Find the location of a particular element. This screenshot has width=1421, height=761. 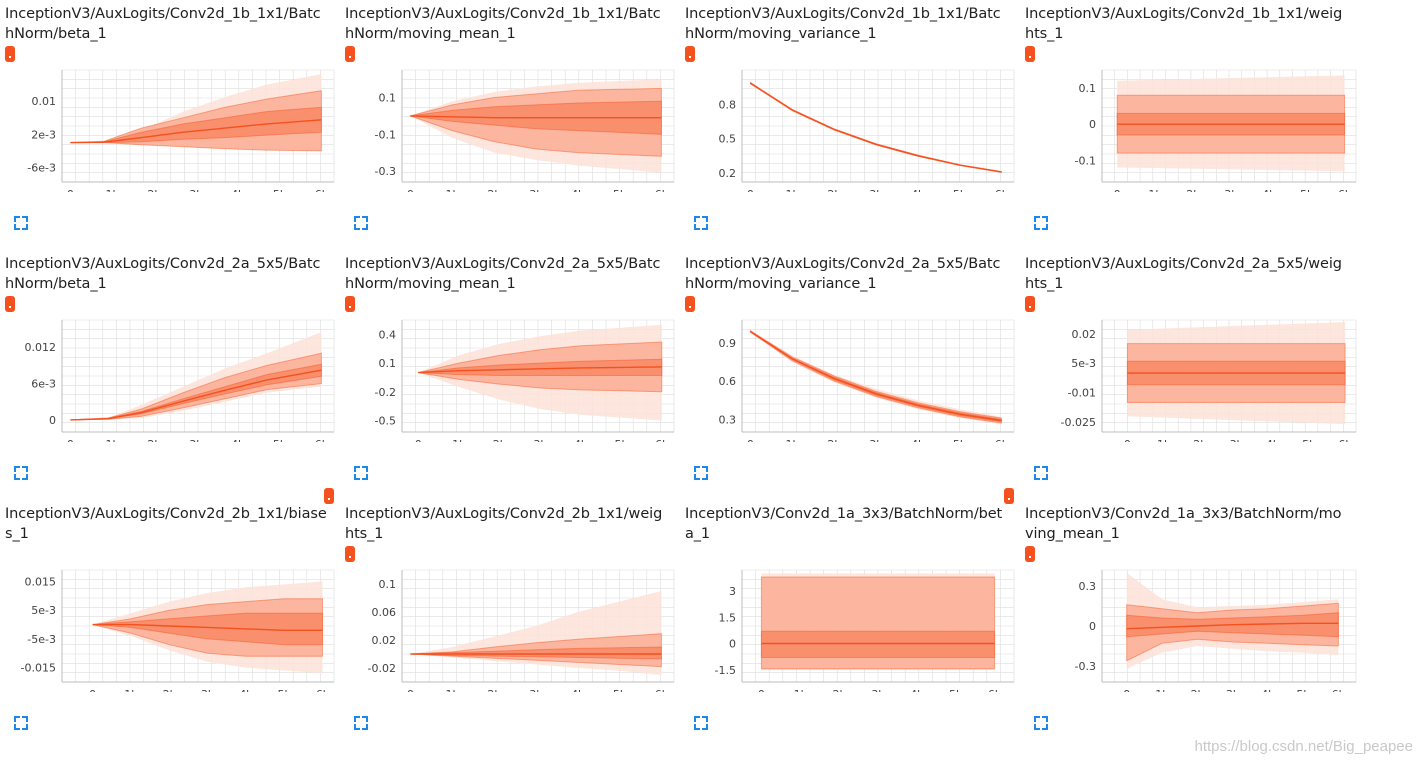

y-tick-label: -0.2 is located at coordinates (385, 392).